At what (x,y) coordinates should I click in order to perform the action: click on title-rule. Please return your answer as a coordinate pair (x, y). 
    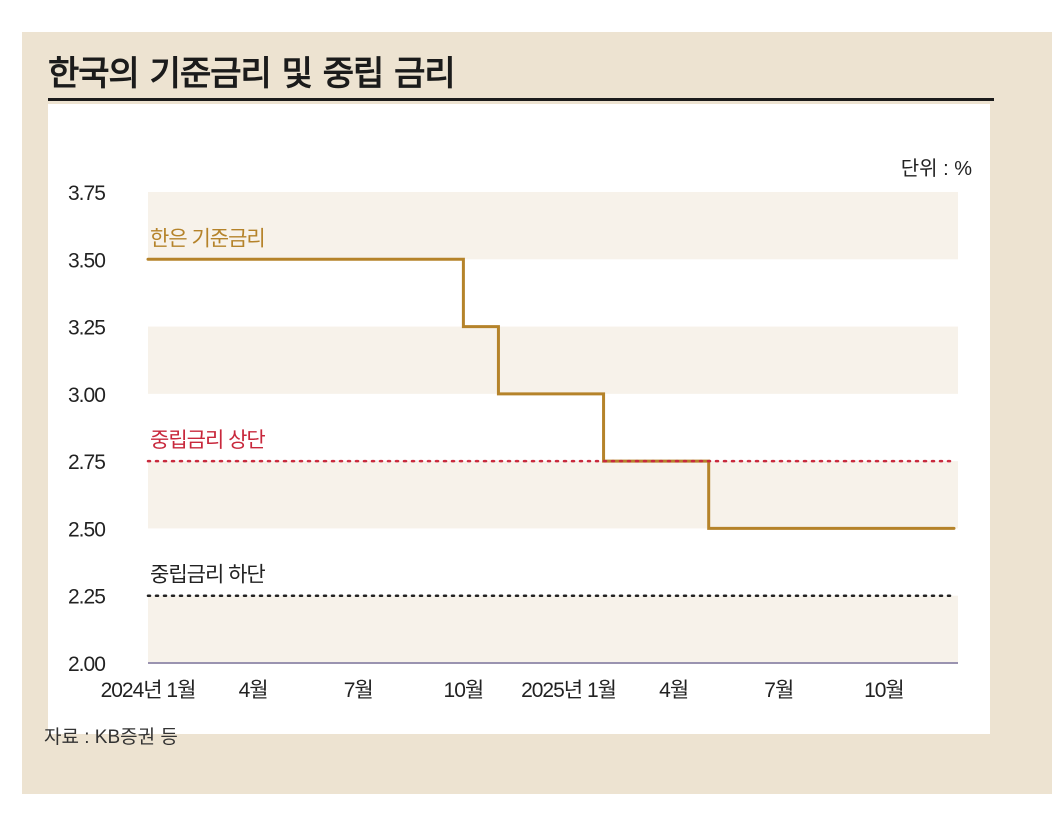
    Looking at the image, I should click on (521, 99).